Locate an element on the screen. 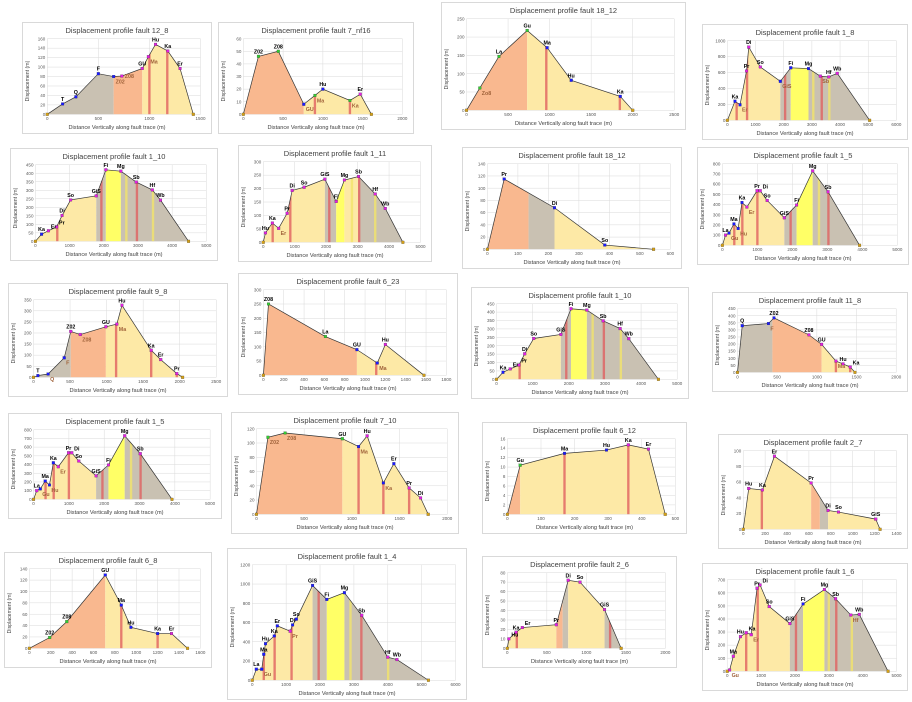 The image size is (912, 702). x-tick-label: 1200 is located at coordinates (875, 533).